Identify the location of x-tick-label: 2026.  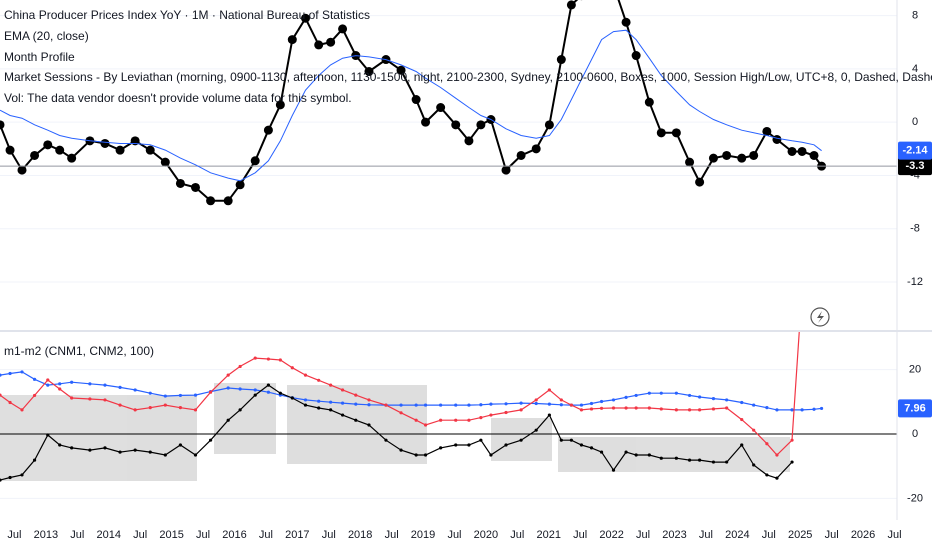
(863, 535).